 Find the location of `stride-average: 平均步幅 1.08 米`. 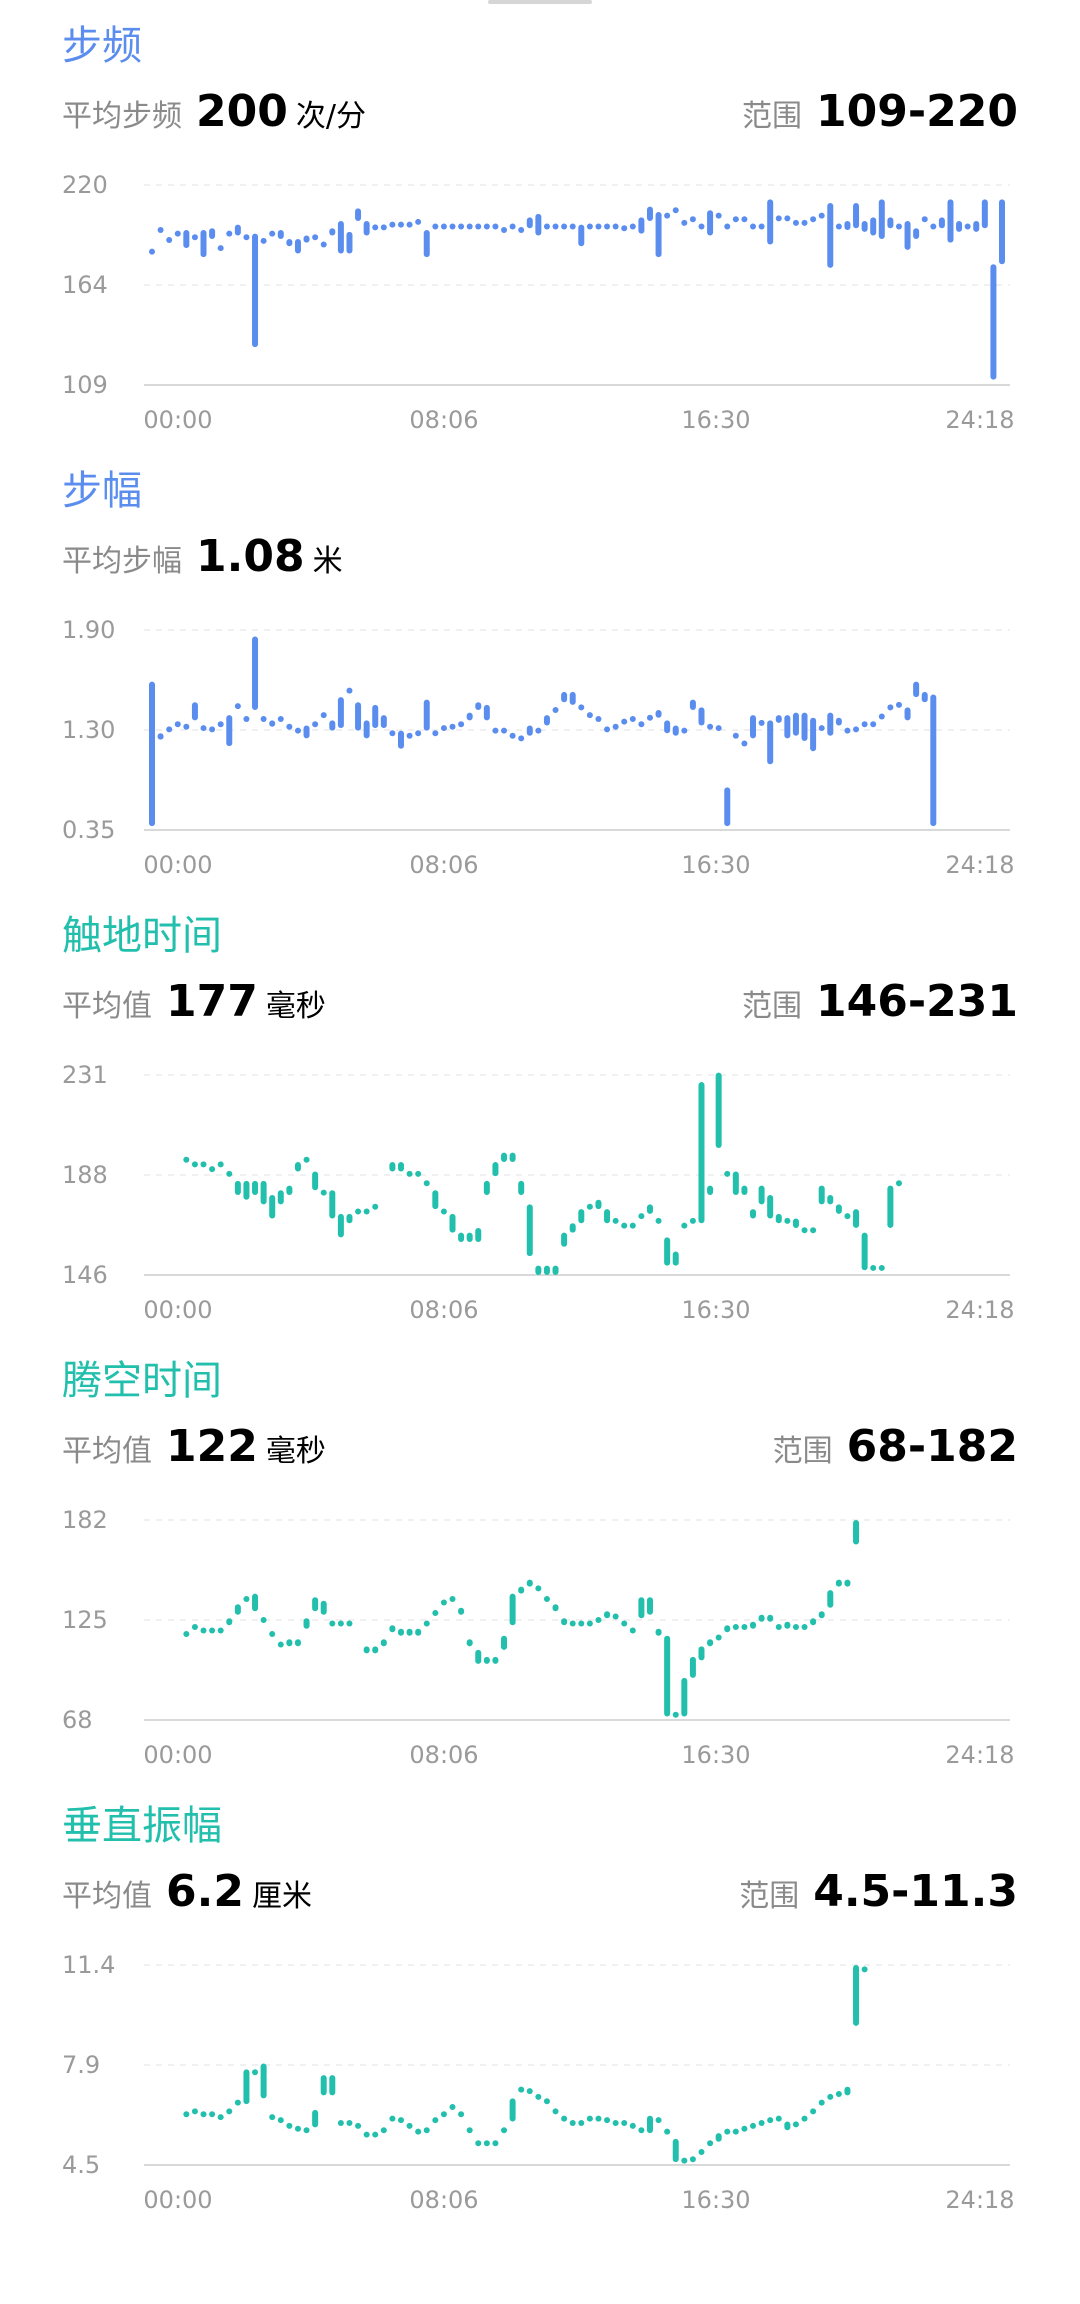

stride-average: 平均步幅 1.08 米 is located at coordinates (202, 561).